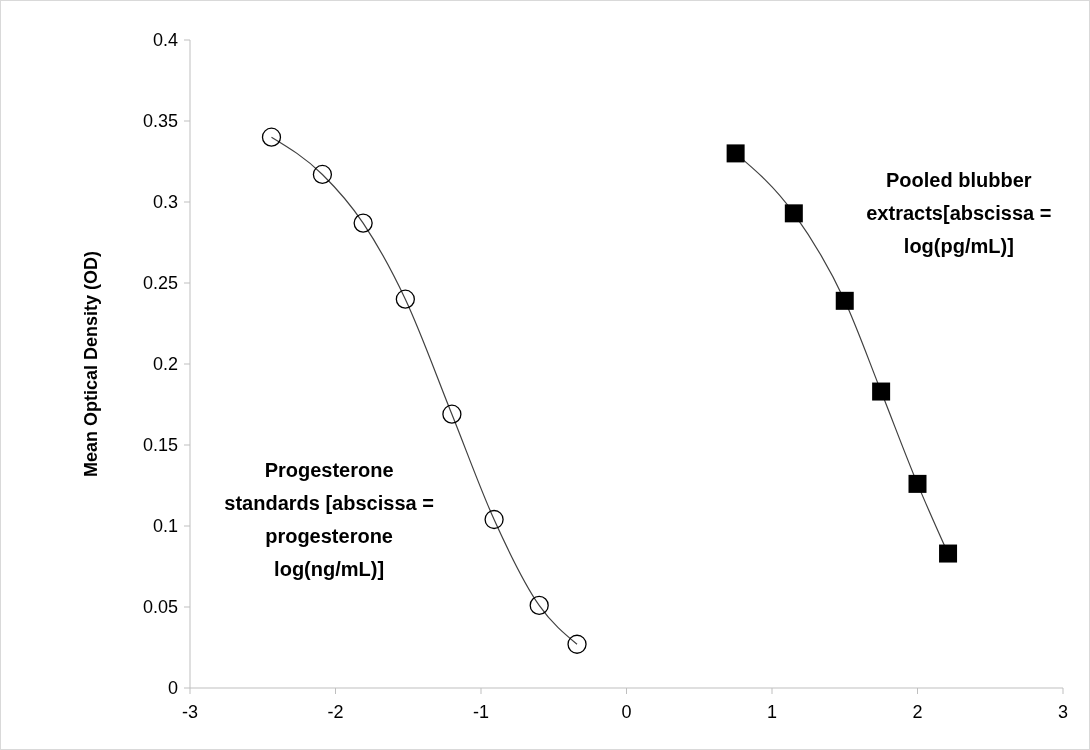  What do you see at coordinates (165, 202) in the screenshot?
I see `y-tick-label: 0.3` at bounding box center [165, 202].